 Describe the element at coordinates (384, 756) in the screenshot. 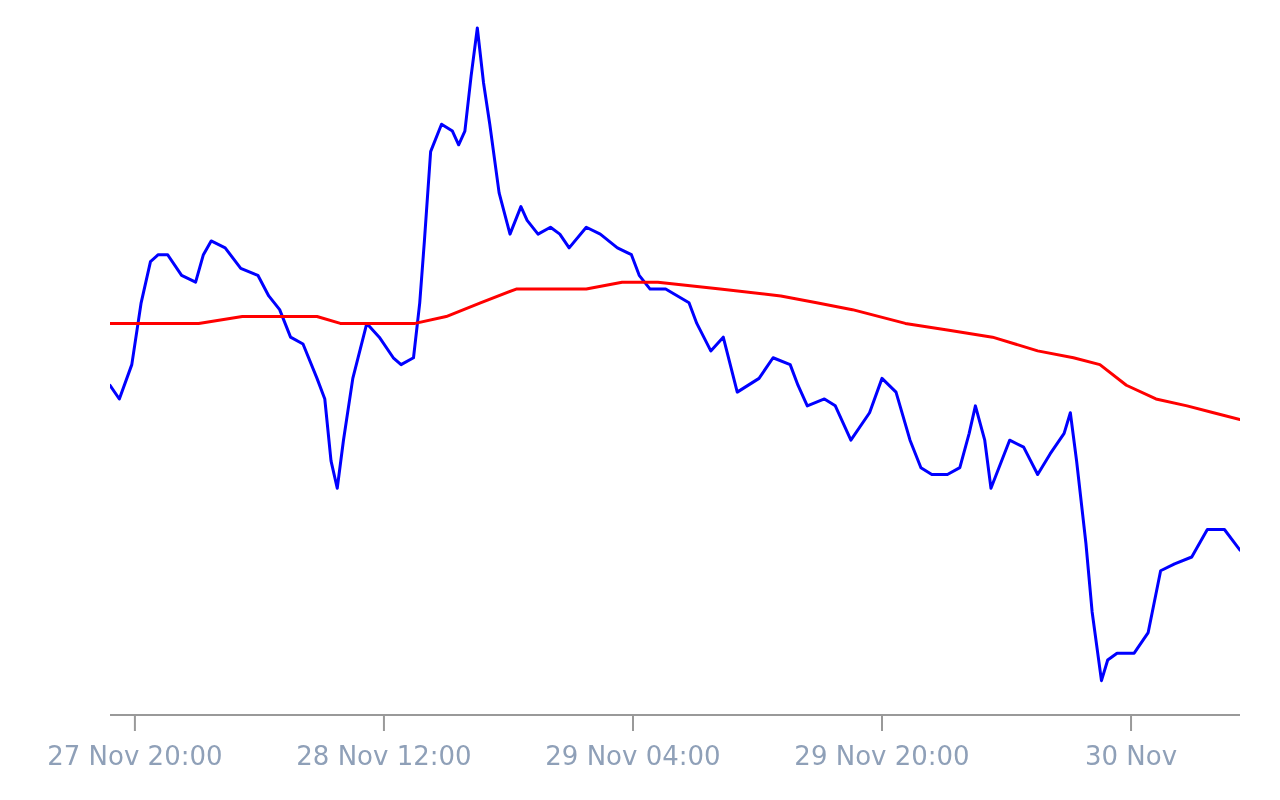

I see `x-tick-label: 28 Nov 12:00` at that location.